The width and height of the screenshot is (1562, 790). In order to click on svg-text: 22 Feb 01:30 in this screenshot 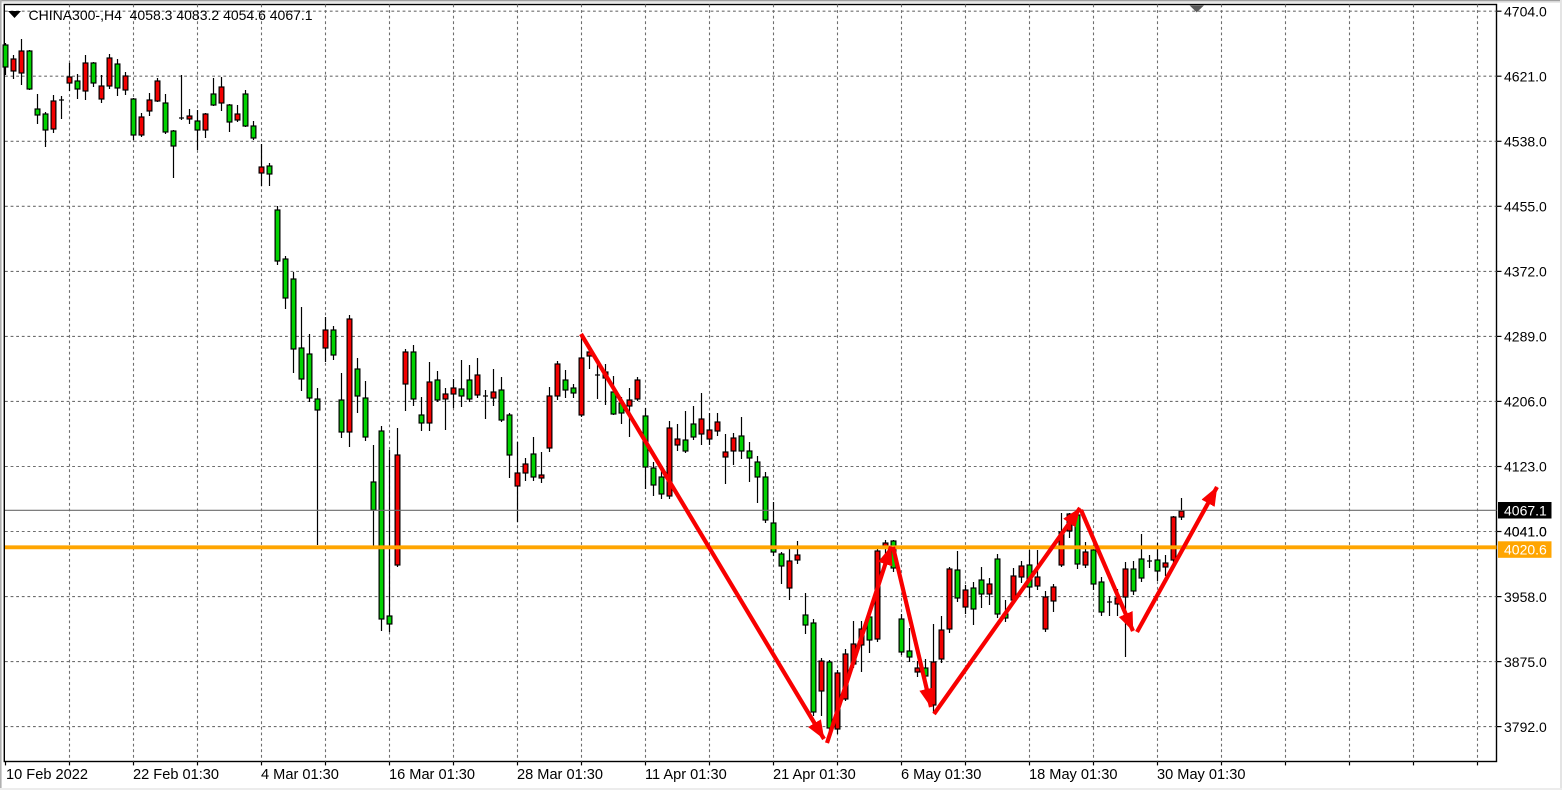, I will do `click(176, 775)`.